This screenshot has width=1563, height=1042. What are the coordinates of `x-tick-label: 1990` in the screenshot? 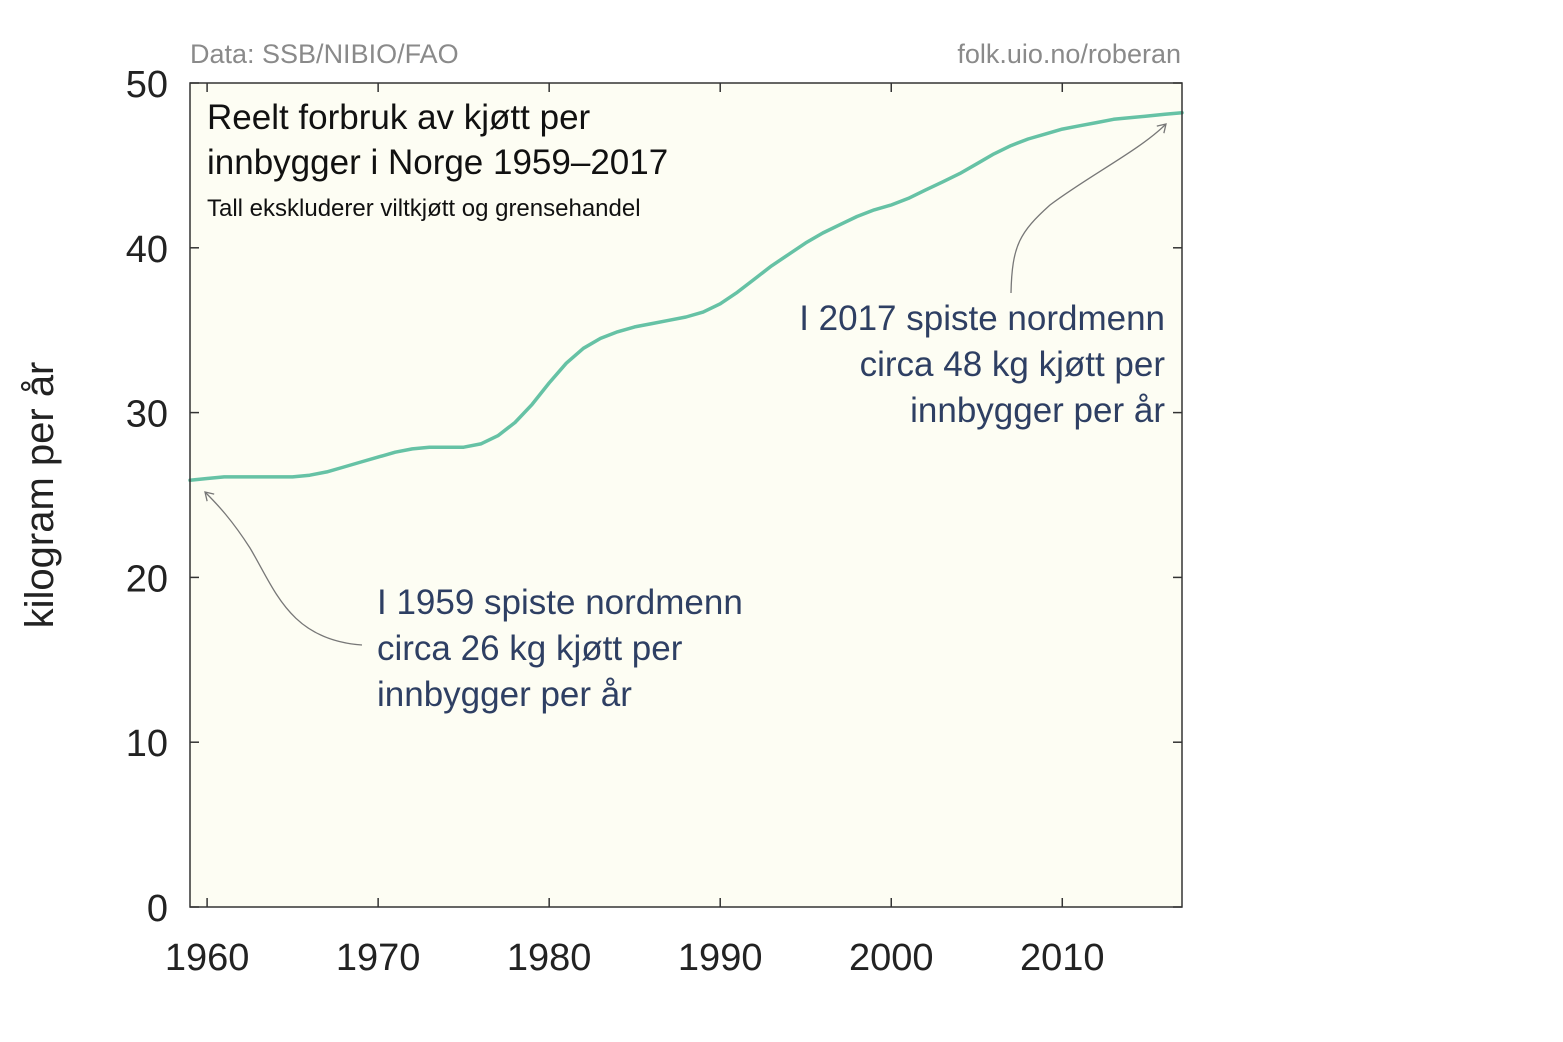 It's located at (720, 958).